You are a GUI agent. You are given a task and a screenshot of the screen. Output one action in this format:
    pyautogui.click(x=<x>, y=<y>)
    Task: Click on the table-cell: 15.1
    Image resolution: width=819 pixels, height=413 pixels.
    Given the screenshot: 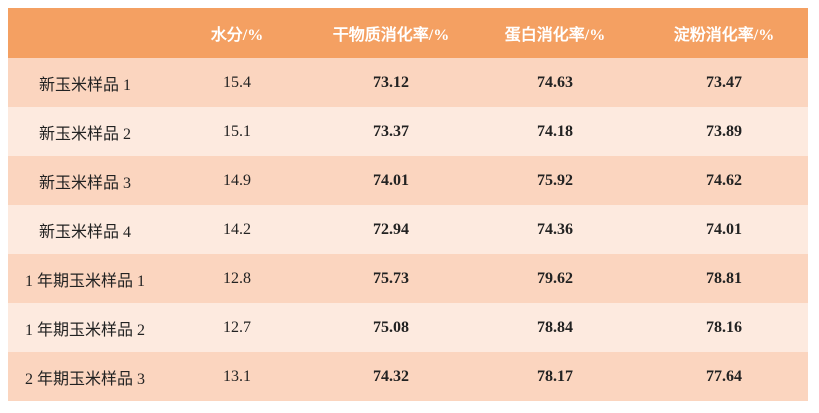 What is the action you would take?
    pyautogui.click(x=237, y=131)
    